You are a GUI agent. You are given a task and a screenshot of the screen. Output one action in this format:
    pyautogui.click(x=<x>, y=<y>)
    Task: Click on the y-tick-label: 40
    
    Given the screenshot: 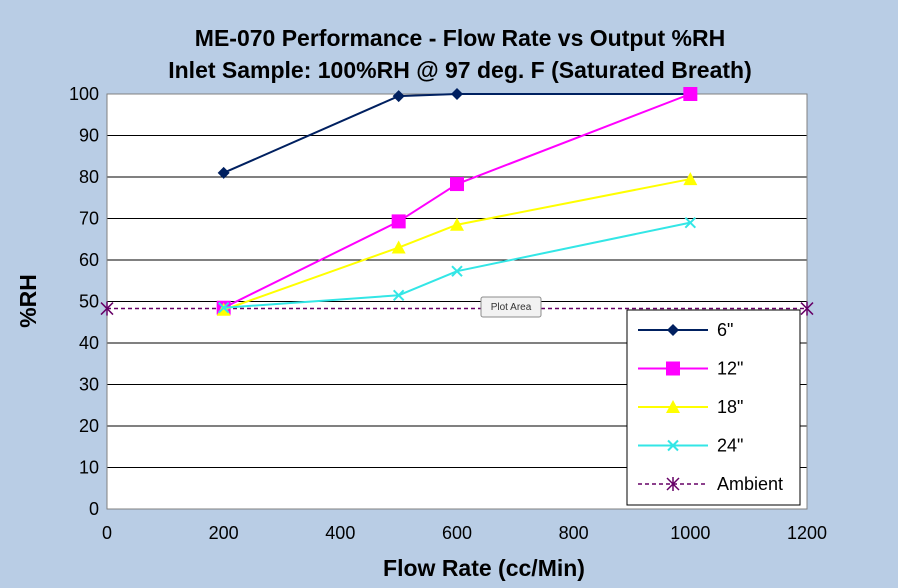 What is the action you would take?
    pyautogui.click(x=89, y=343)
    